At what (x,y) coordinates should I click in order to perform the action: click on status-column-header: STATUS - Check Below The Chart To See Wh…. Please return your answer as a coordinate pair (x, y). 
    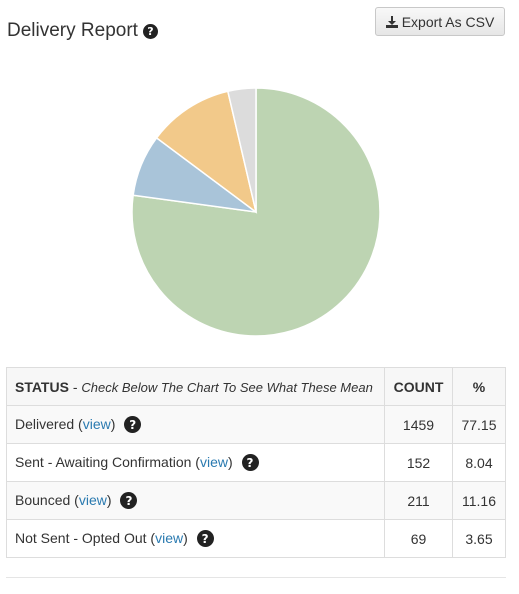
    Looking at the image, I should click on (195, 386).